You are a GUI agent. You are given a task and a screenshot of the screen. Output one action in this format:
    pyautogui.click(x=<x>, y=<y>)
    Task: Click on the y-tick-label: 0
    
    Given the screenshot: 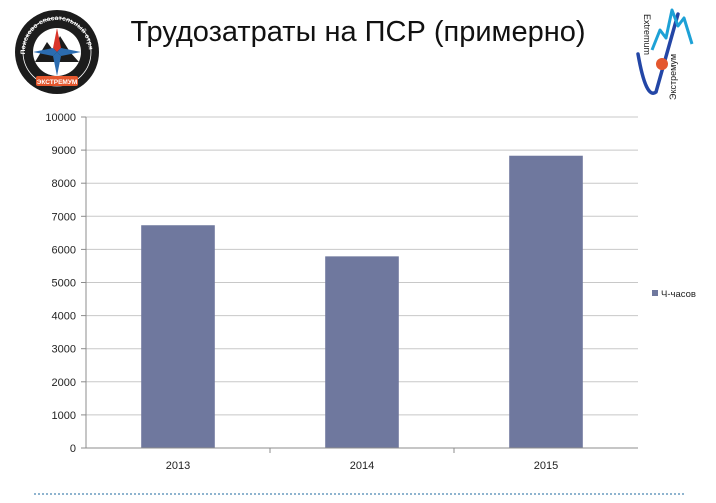 What is the action you would take?
    pyautogui.click(x=73, y=449)
    